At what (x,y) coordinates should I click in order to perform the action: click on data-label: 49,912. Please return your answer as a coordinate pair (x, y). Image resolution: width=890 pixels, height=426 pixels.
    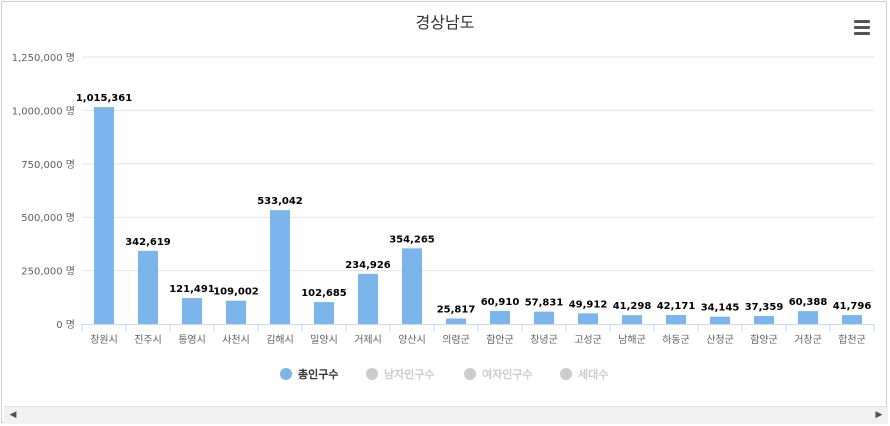
    Looking at the image, I should click on (588, 304).